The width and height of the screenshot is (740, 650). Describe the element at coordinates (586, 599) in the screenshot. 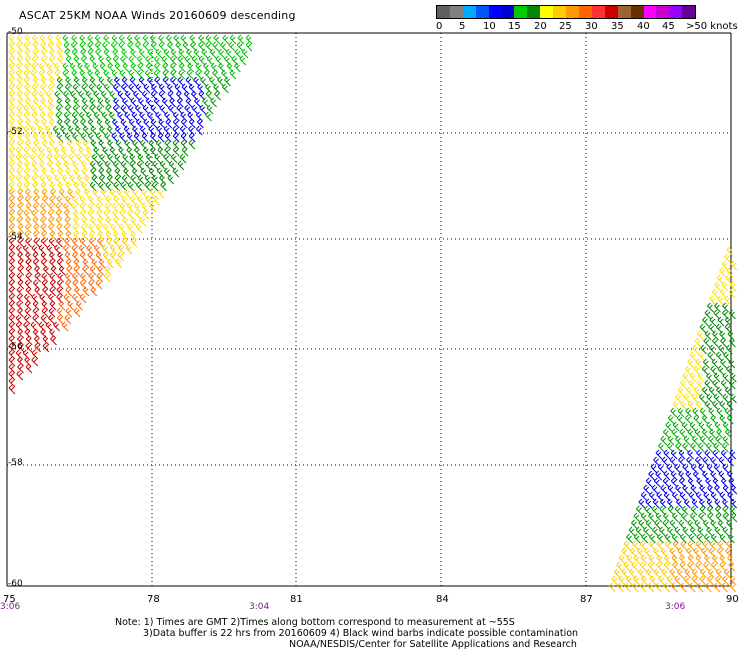

I see `lon-label-87: 87` at that location.